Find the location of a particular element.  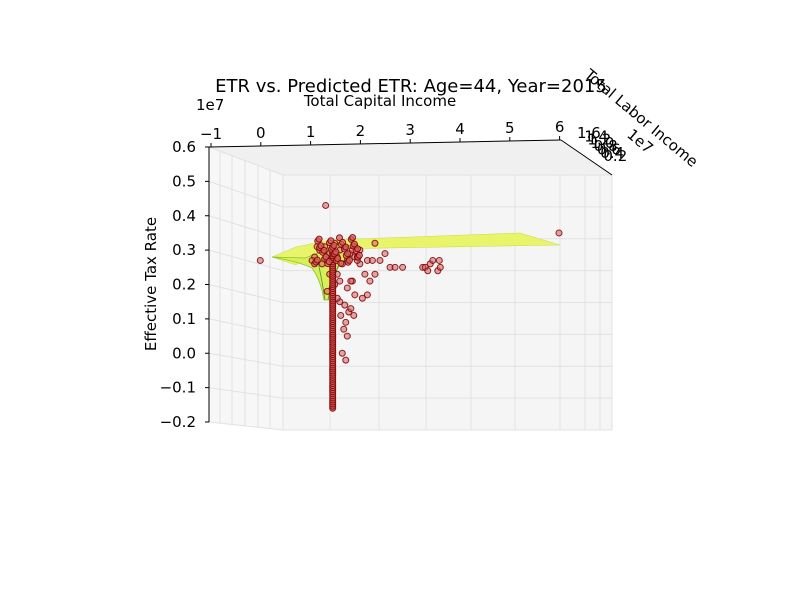

x-tick-label: 2 is located at coordinates (361, 131).